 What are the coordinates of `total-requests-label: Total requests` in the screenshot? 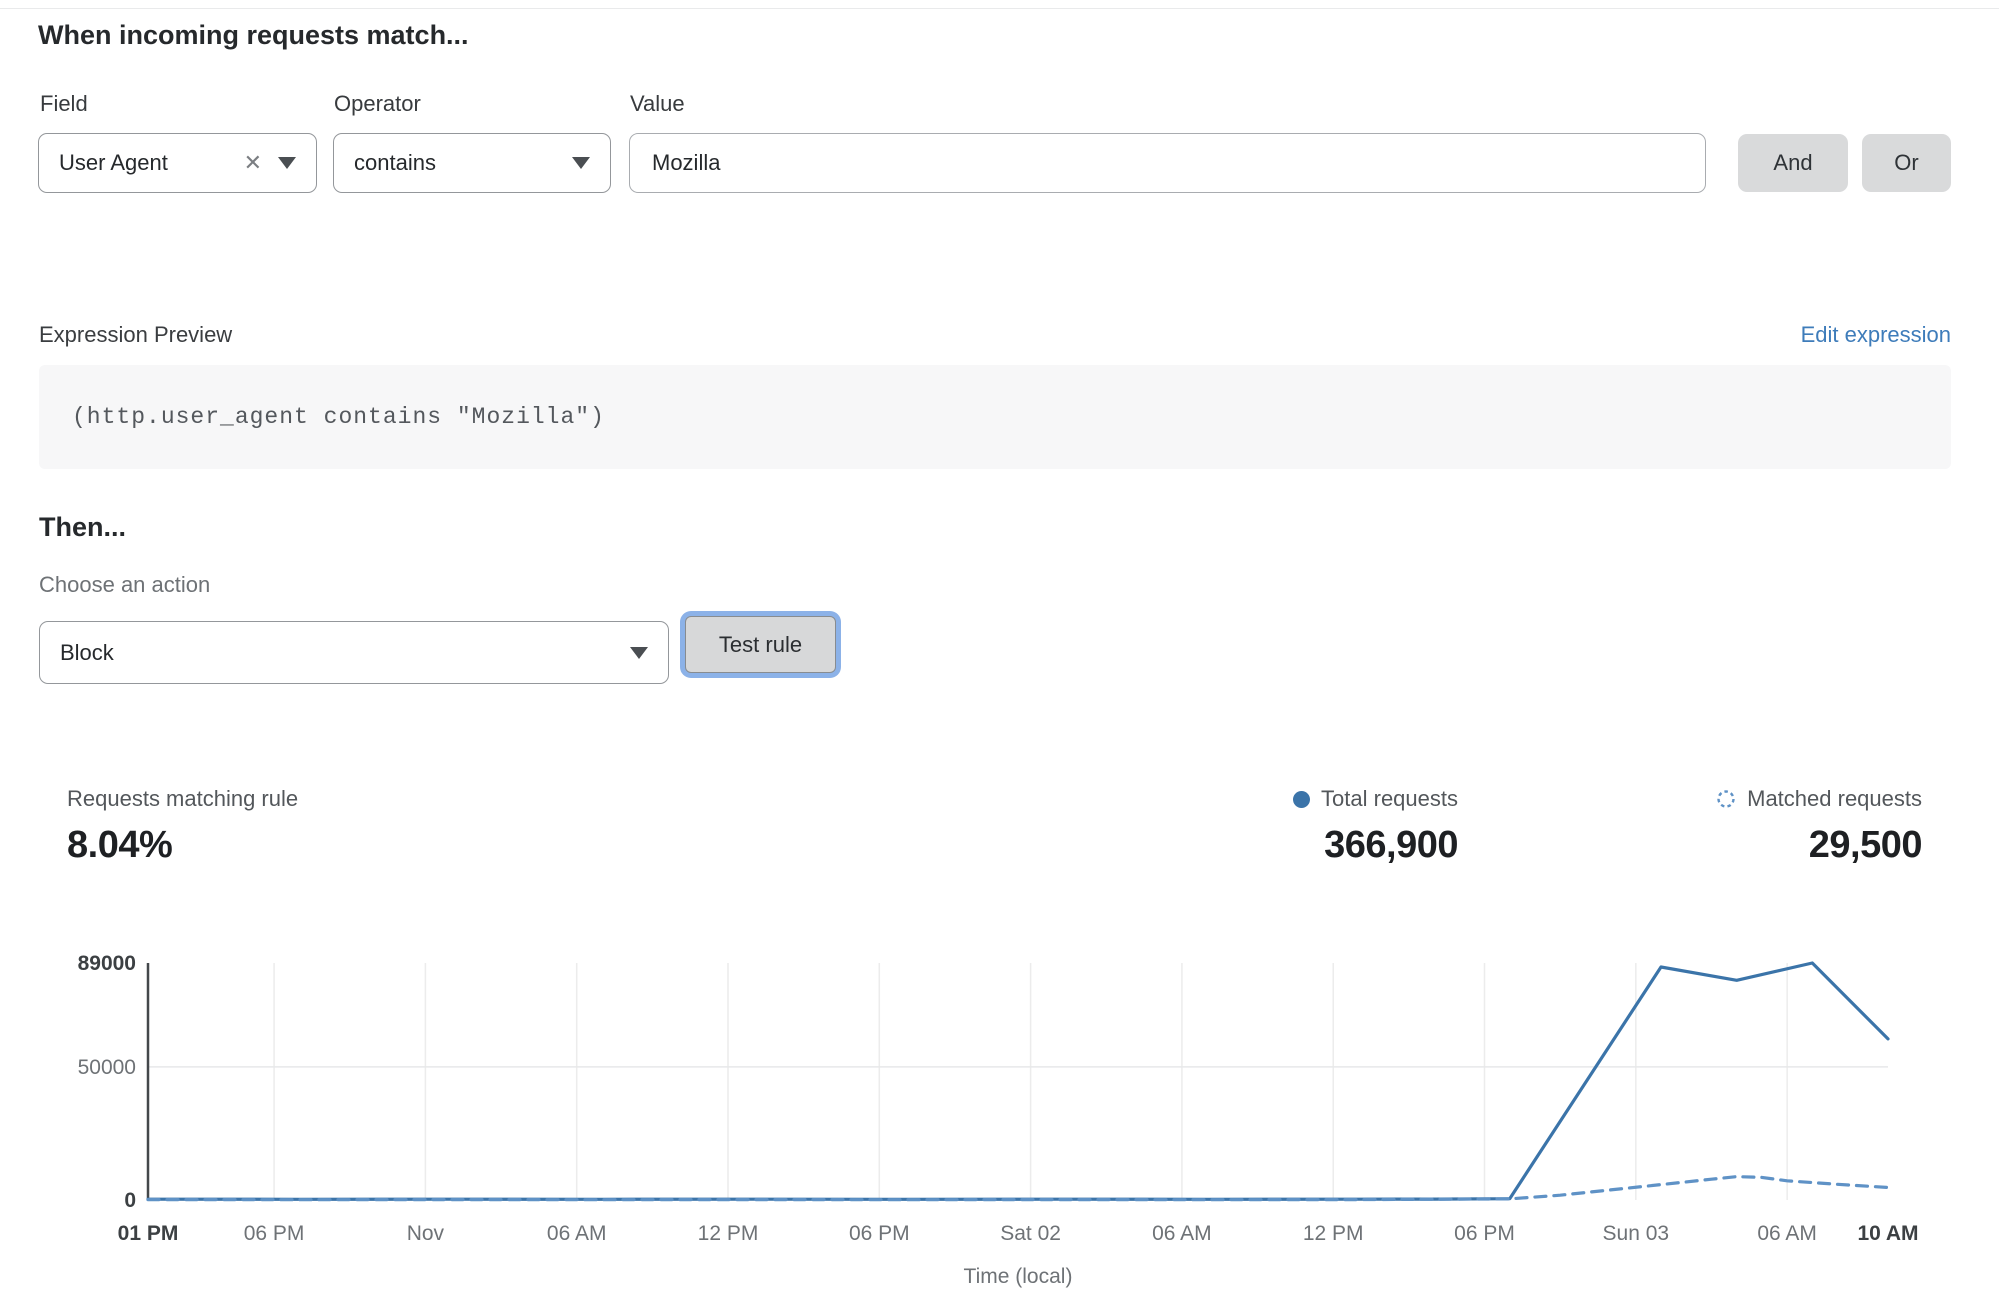 It's located at (1389, 798).